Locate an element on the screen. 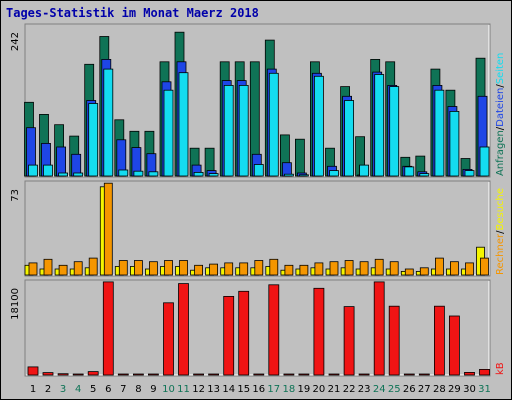 The height and width of the screenshot is (400, 512). xtick-day-8: 8 is located at coordinates (138, 389).